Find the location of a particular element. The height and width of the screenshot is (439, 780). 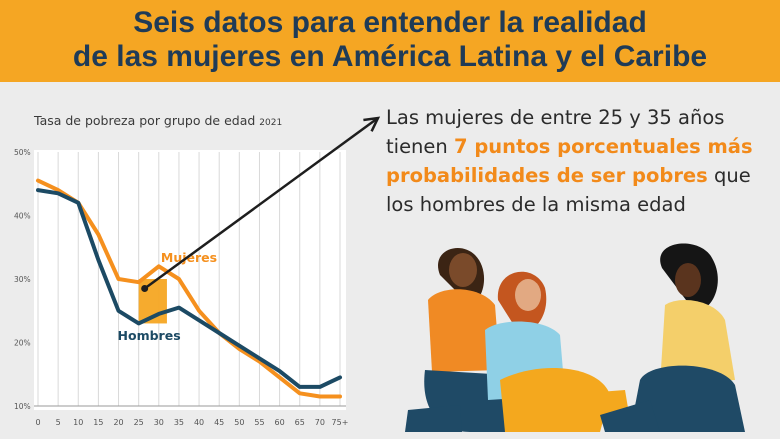

x-tick-75+: 75+ is located at coordinates (340, 422).